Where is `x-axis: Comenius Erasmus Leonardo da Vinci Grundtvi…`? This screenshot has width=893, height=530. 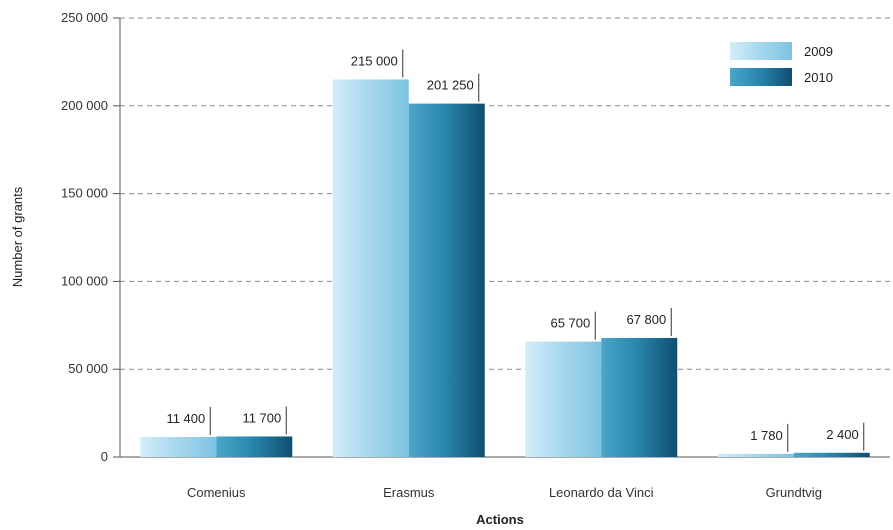
x-axis: Comenius Erasmus Leonardo da Vinci Grundtvi… is located at coordinates (504, 492).